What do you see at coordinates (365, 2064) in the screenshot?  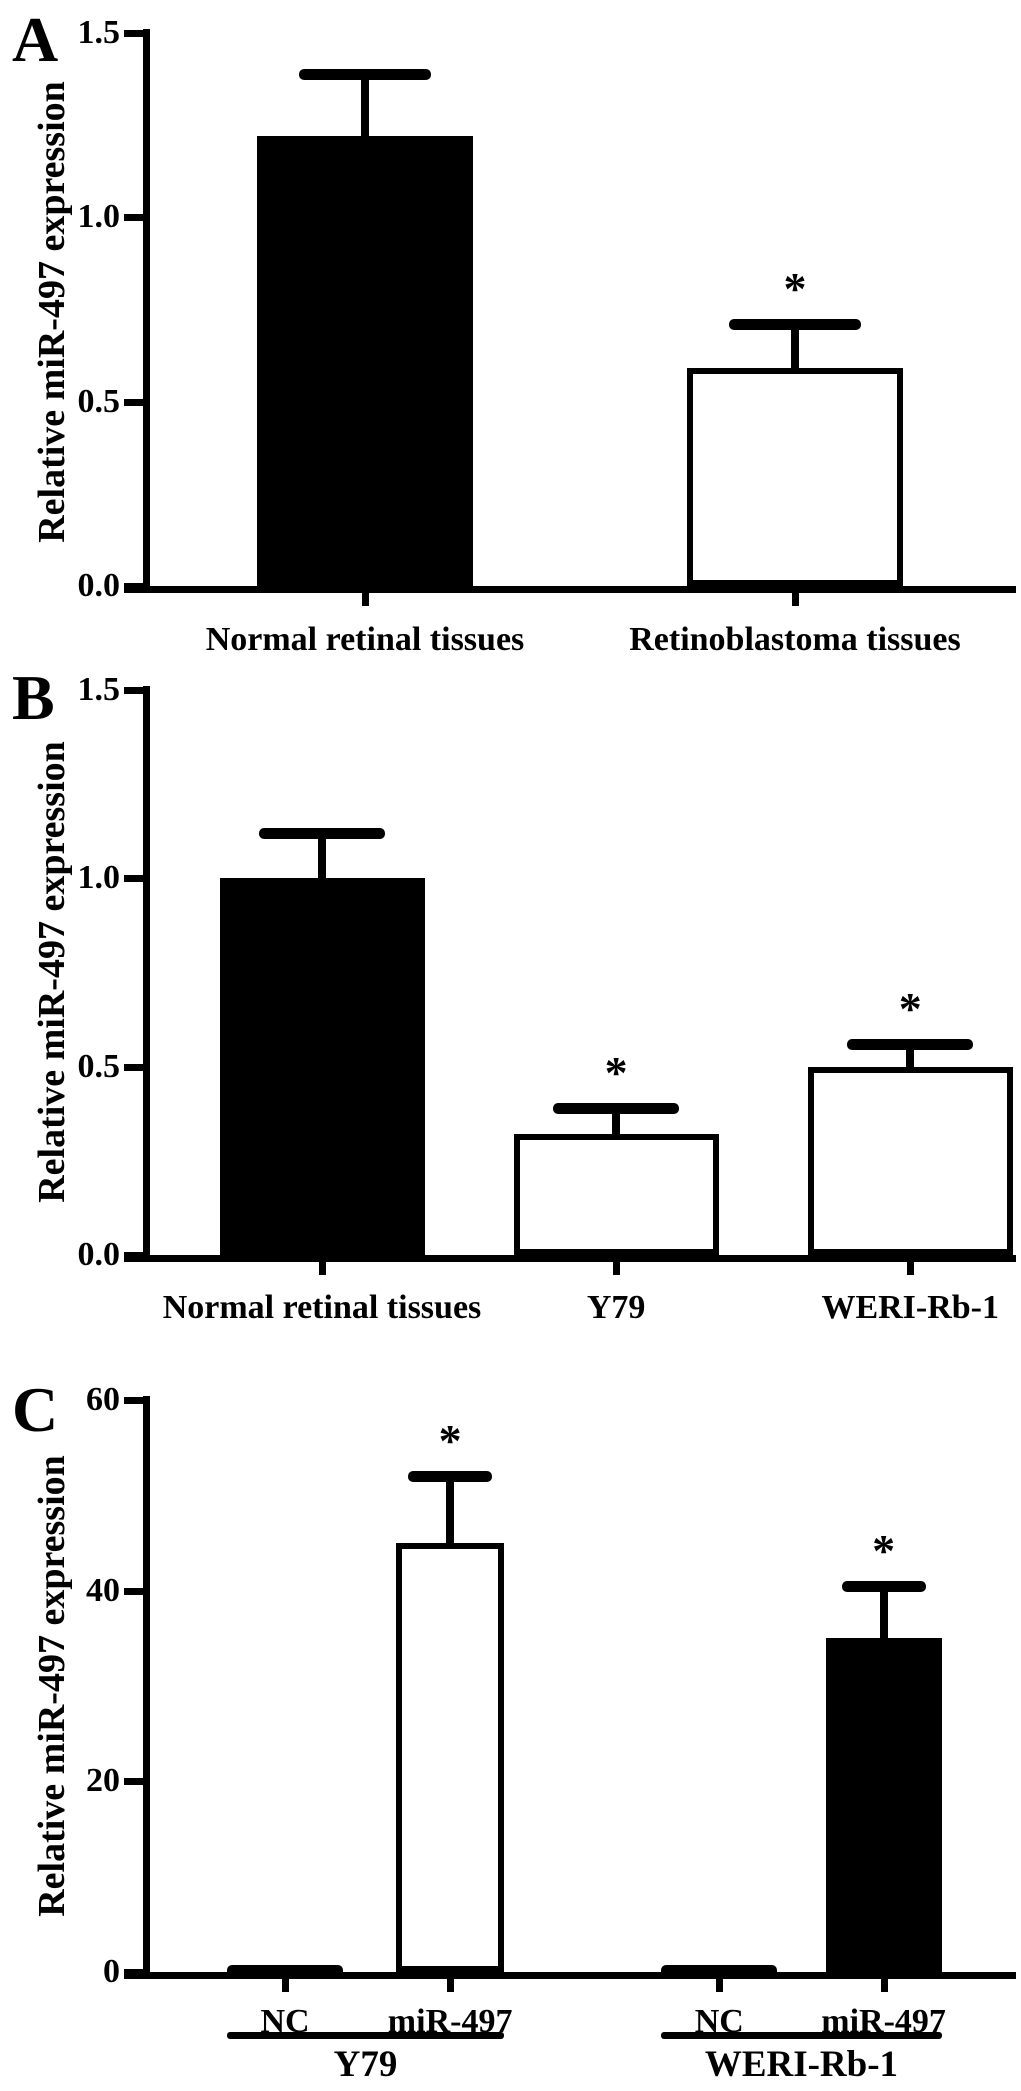 I see `group-label: Y79` at bounding box center [365, 2064].